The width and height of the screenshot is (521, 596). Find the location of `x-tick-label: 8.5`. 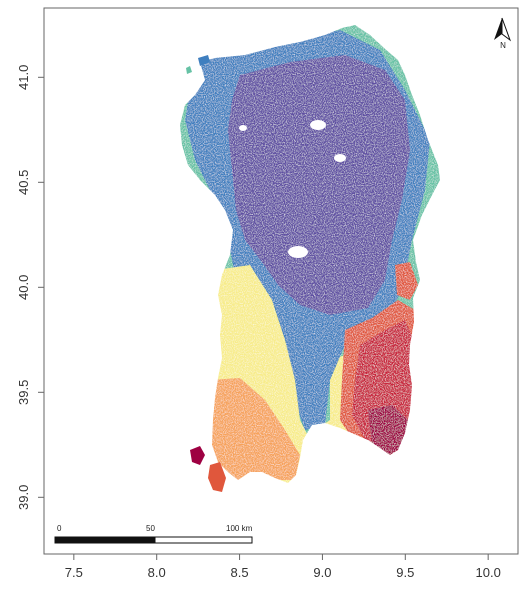

x-tick-label: 8.5 is located at coordinates (240, 572).